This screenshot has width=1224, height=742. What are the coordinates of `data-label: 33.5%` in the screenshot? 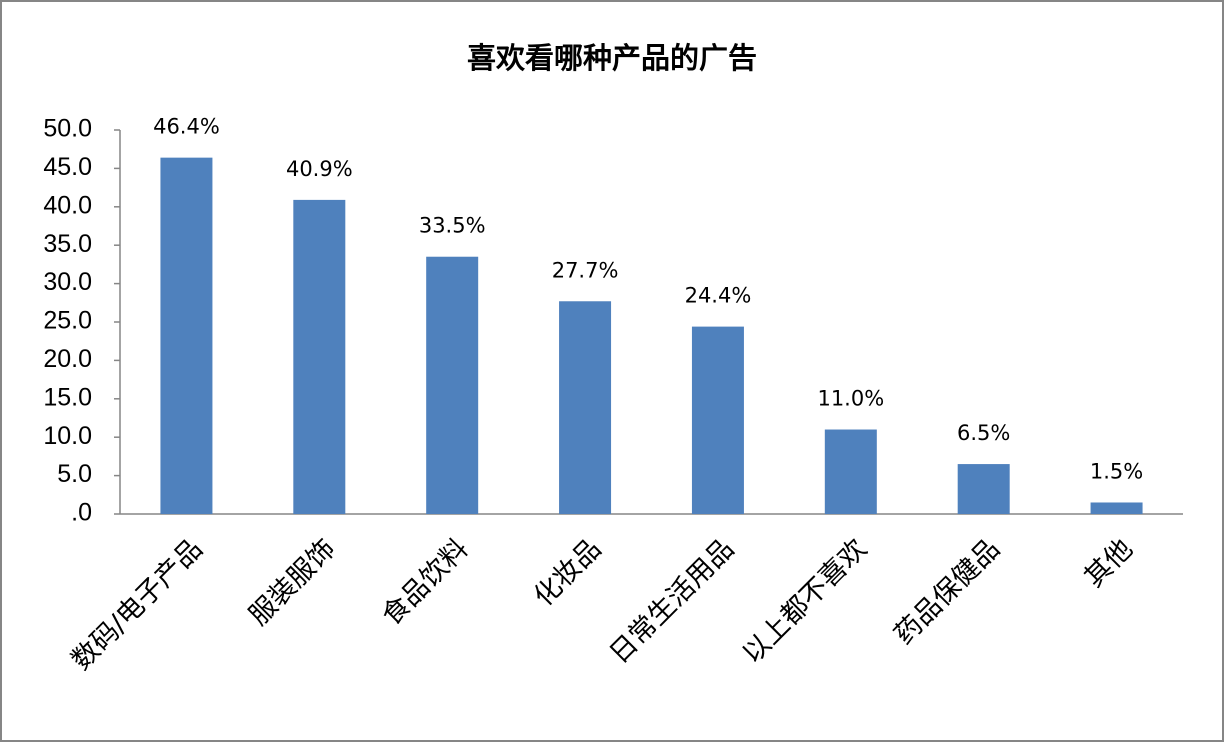 It's located at (452, 226).